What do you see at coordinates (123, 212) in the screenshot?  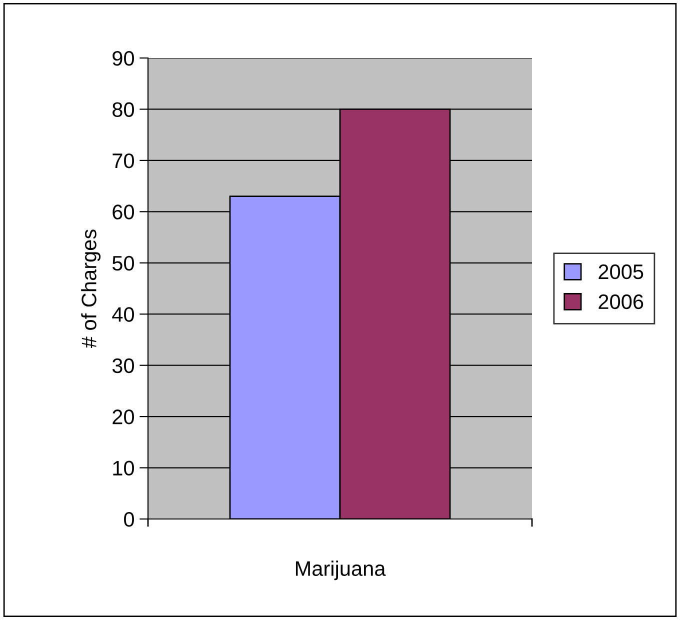 I see `y-tick-label: 60` at bounding box center [123, 212].